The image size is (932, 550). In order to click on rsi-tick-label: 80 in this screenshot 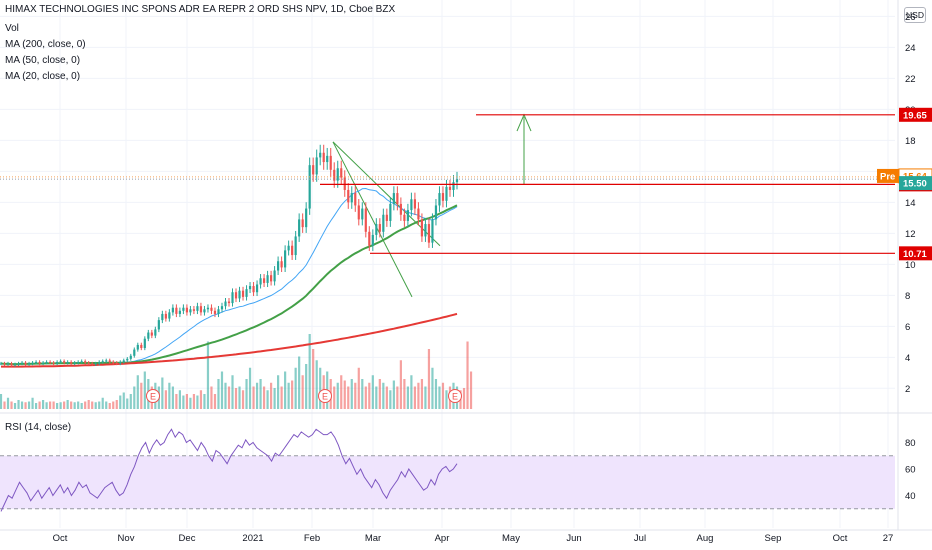, I will do `click(910, 443)`.